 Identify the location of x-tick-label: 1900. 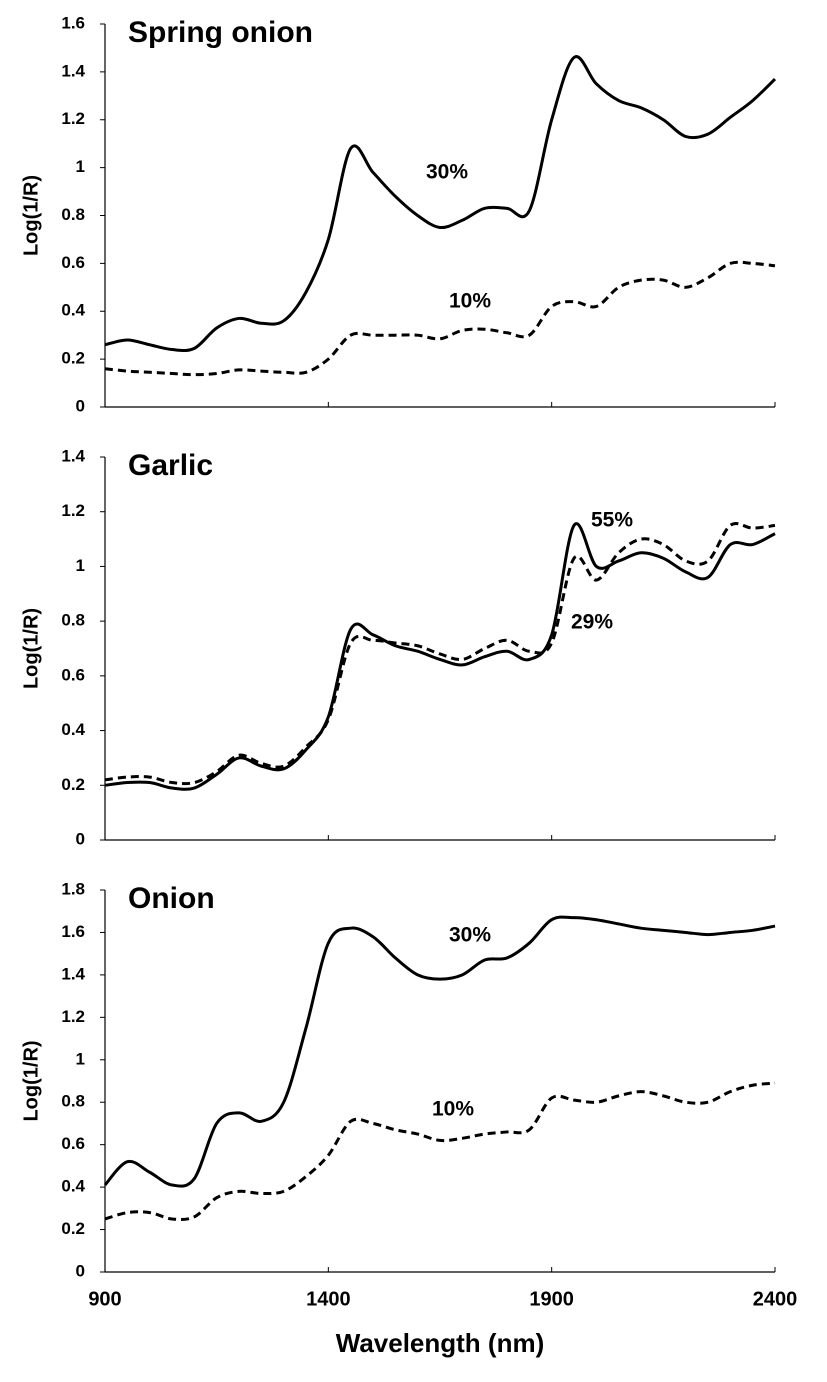
(551, 1299).